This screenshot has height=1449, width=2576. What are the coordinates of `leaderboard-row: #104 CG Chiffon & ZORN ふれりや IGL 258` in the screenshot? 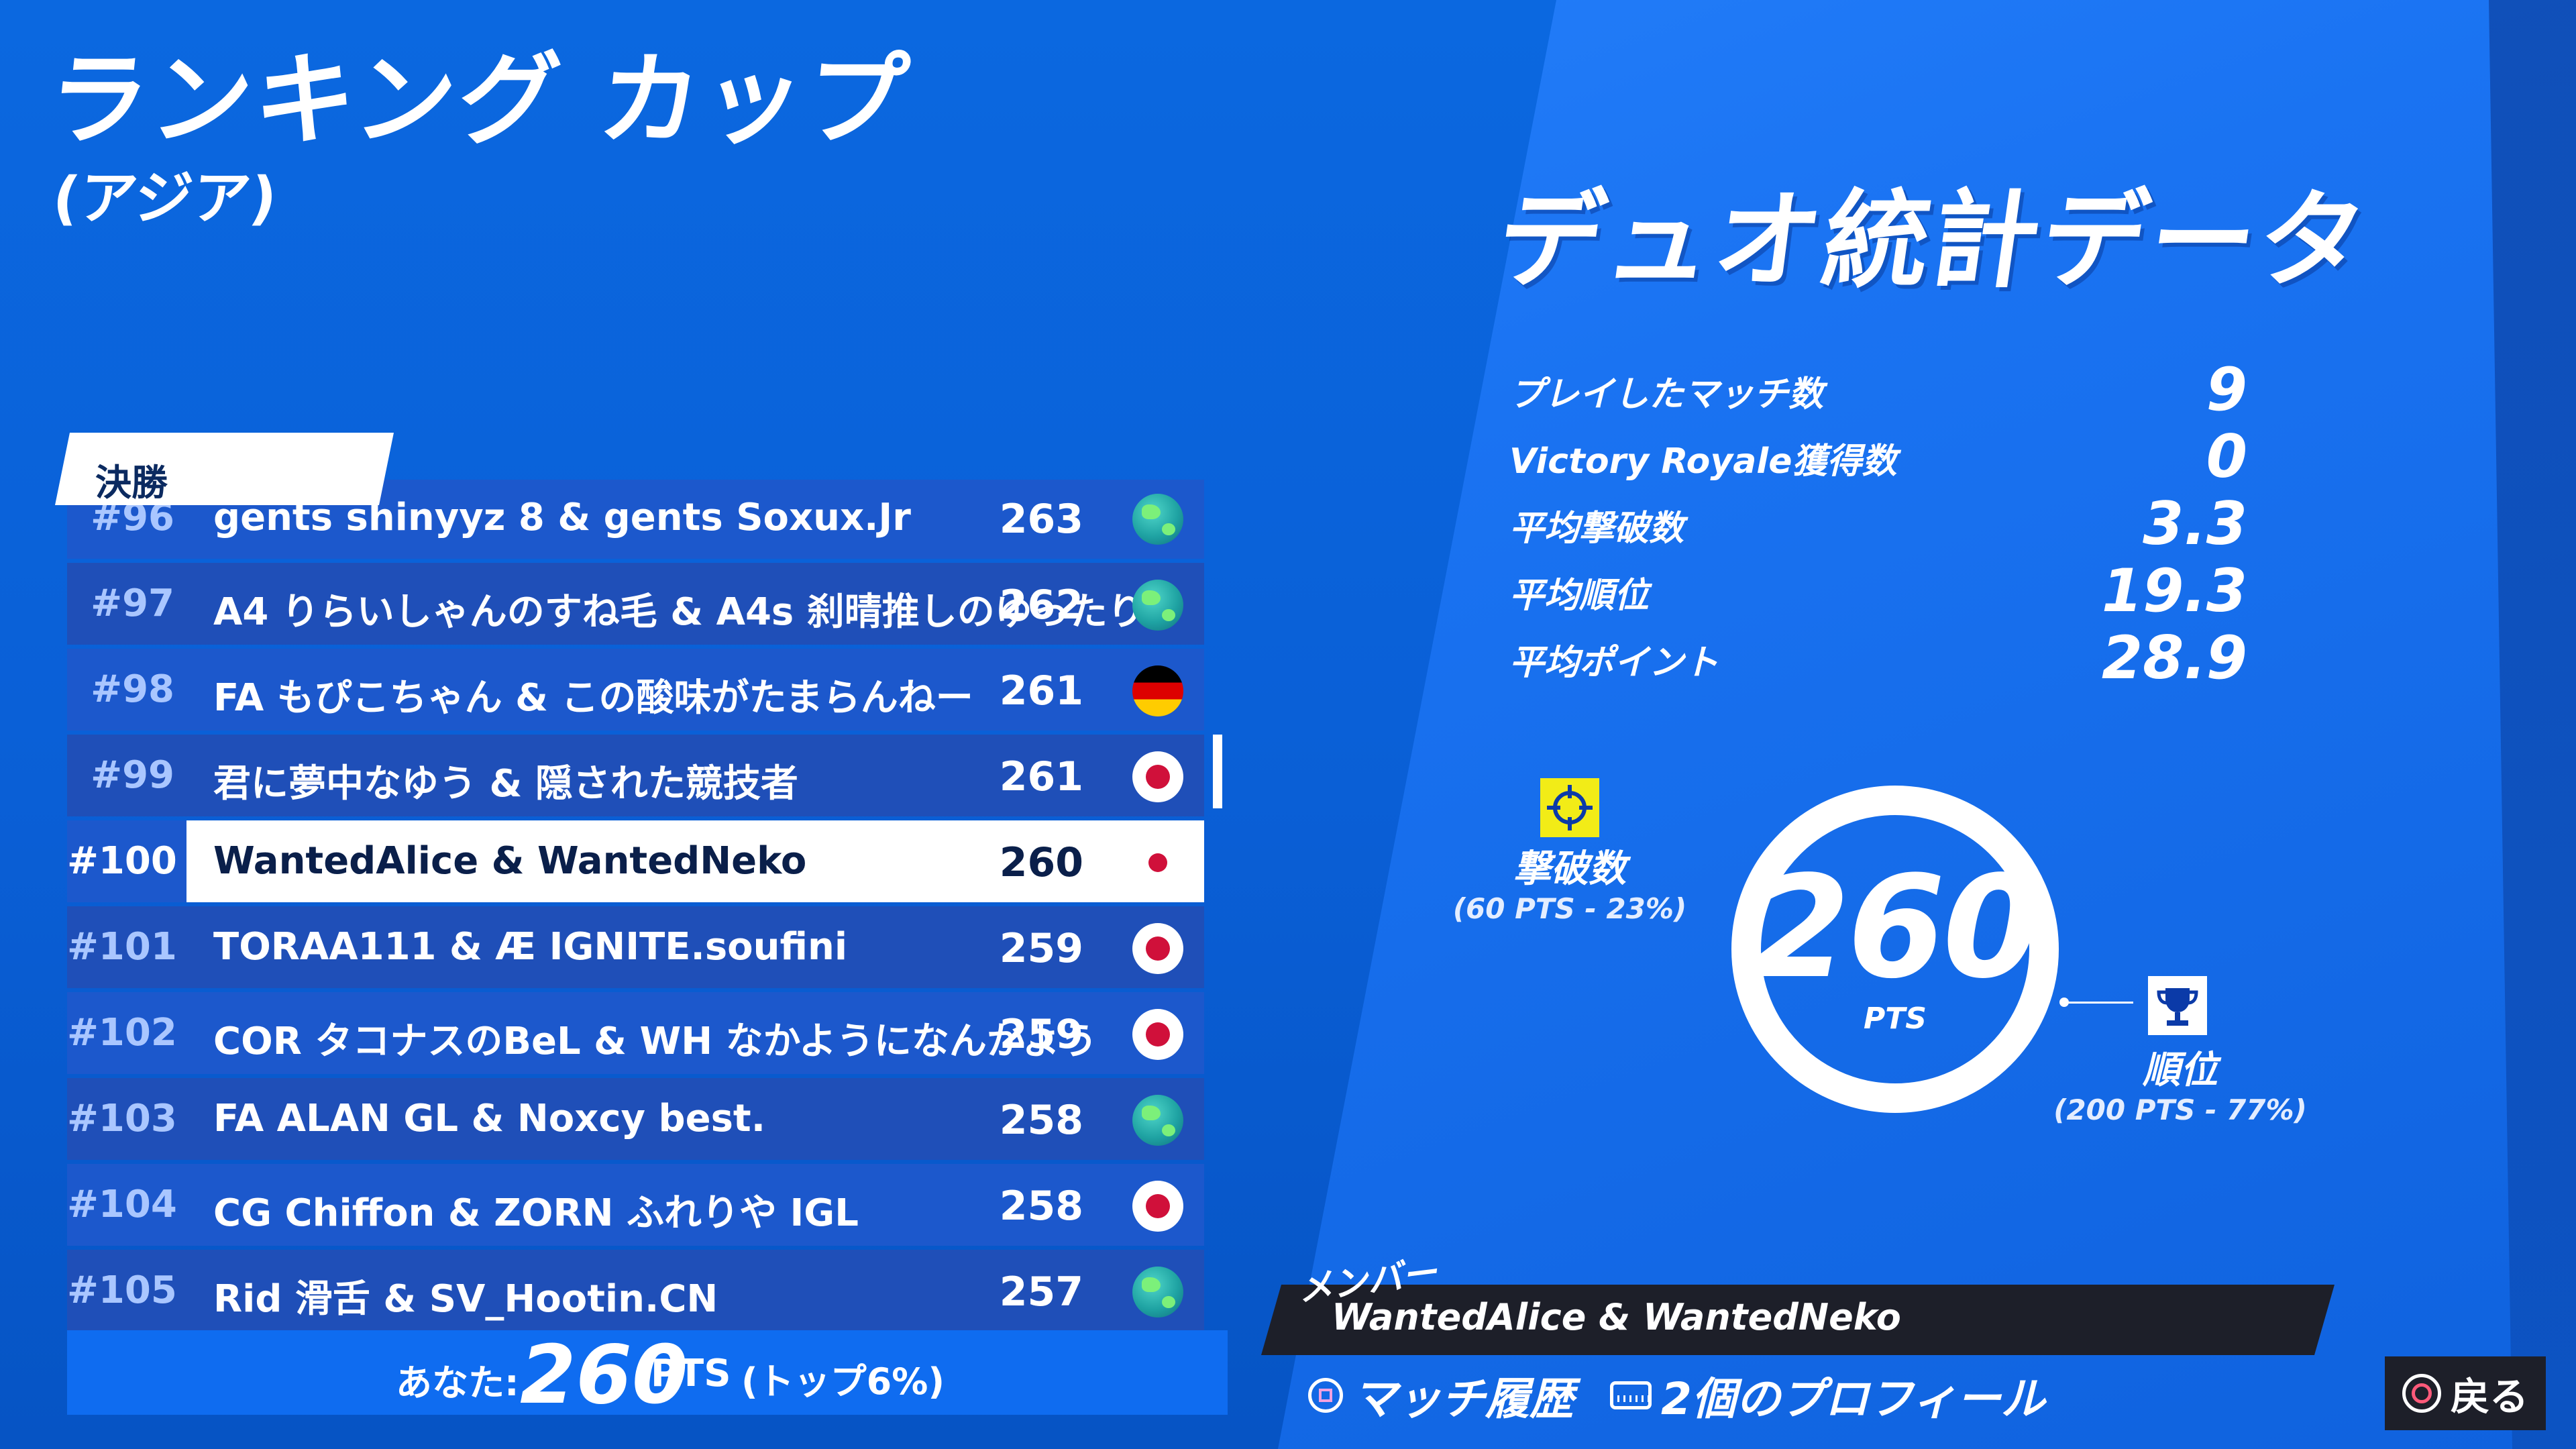 It's located at (635, 1205).